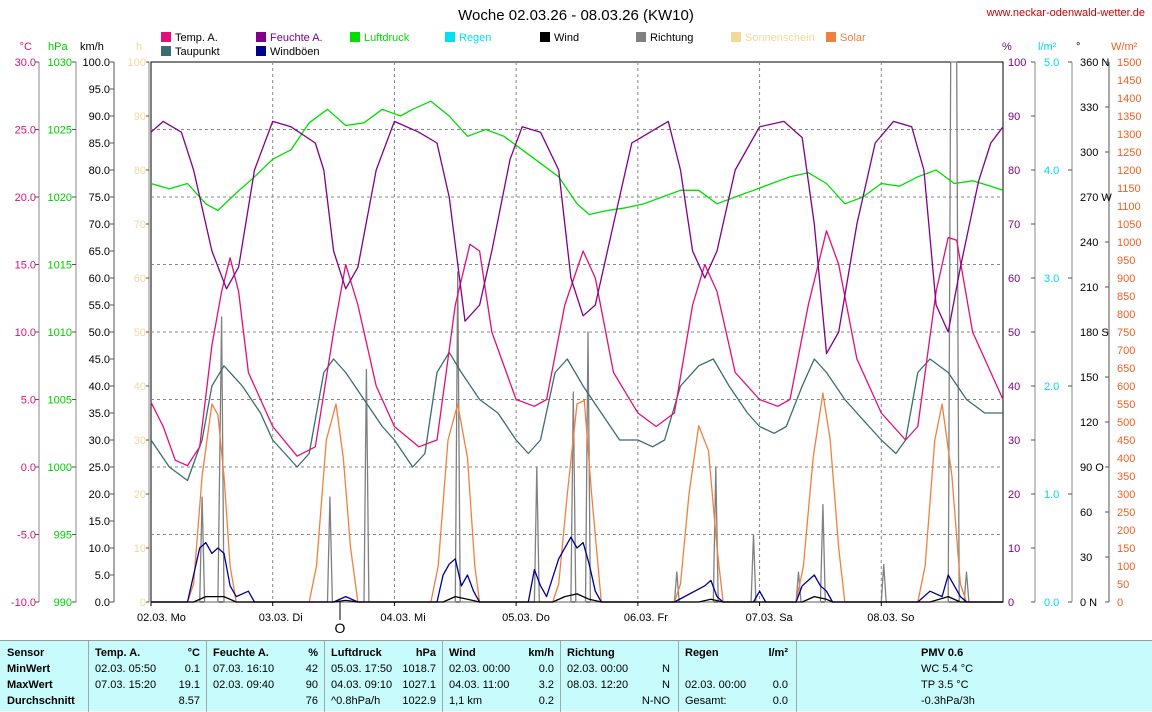 This screenshot has height=712, width=1152. Describe the element at coordinates (598, 685) in the screenshot. I see `stats-time: 08.03. 12:20` at that location.